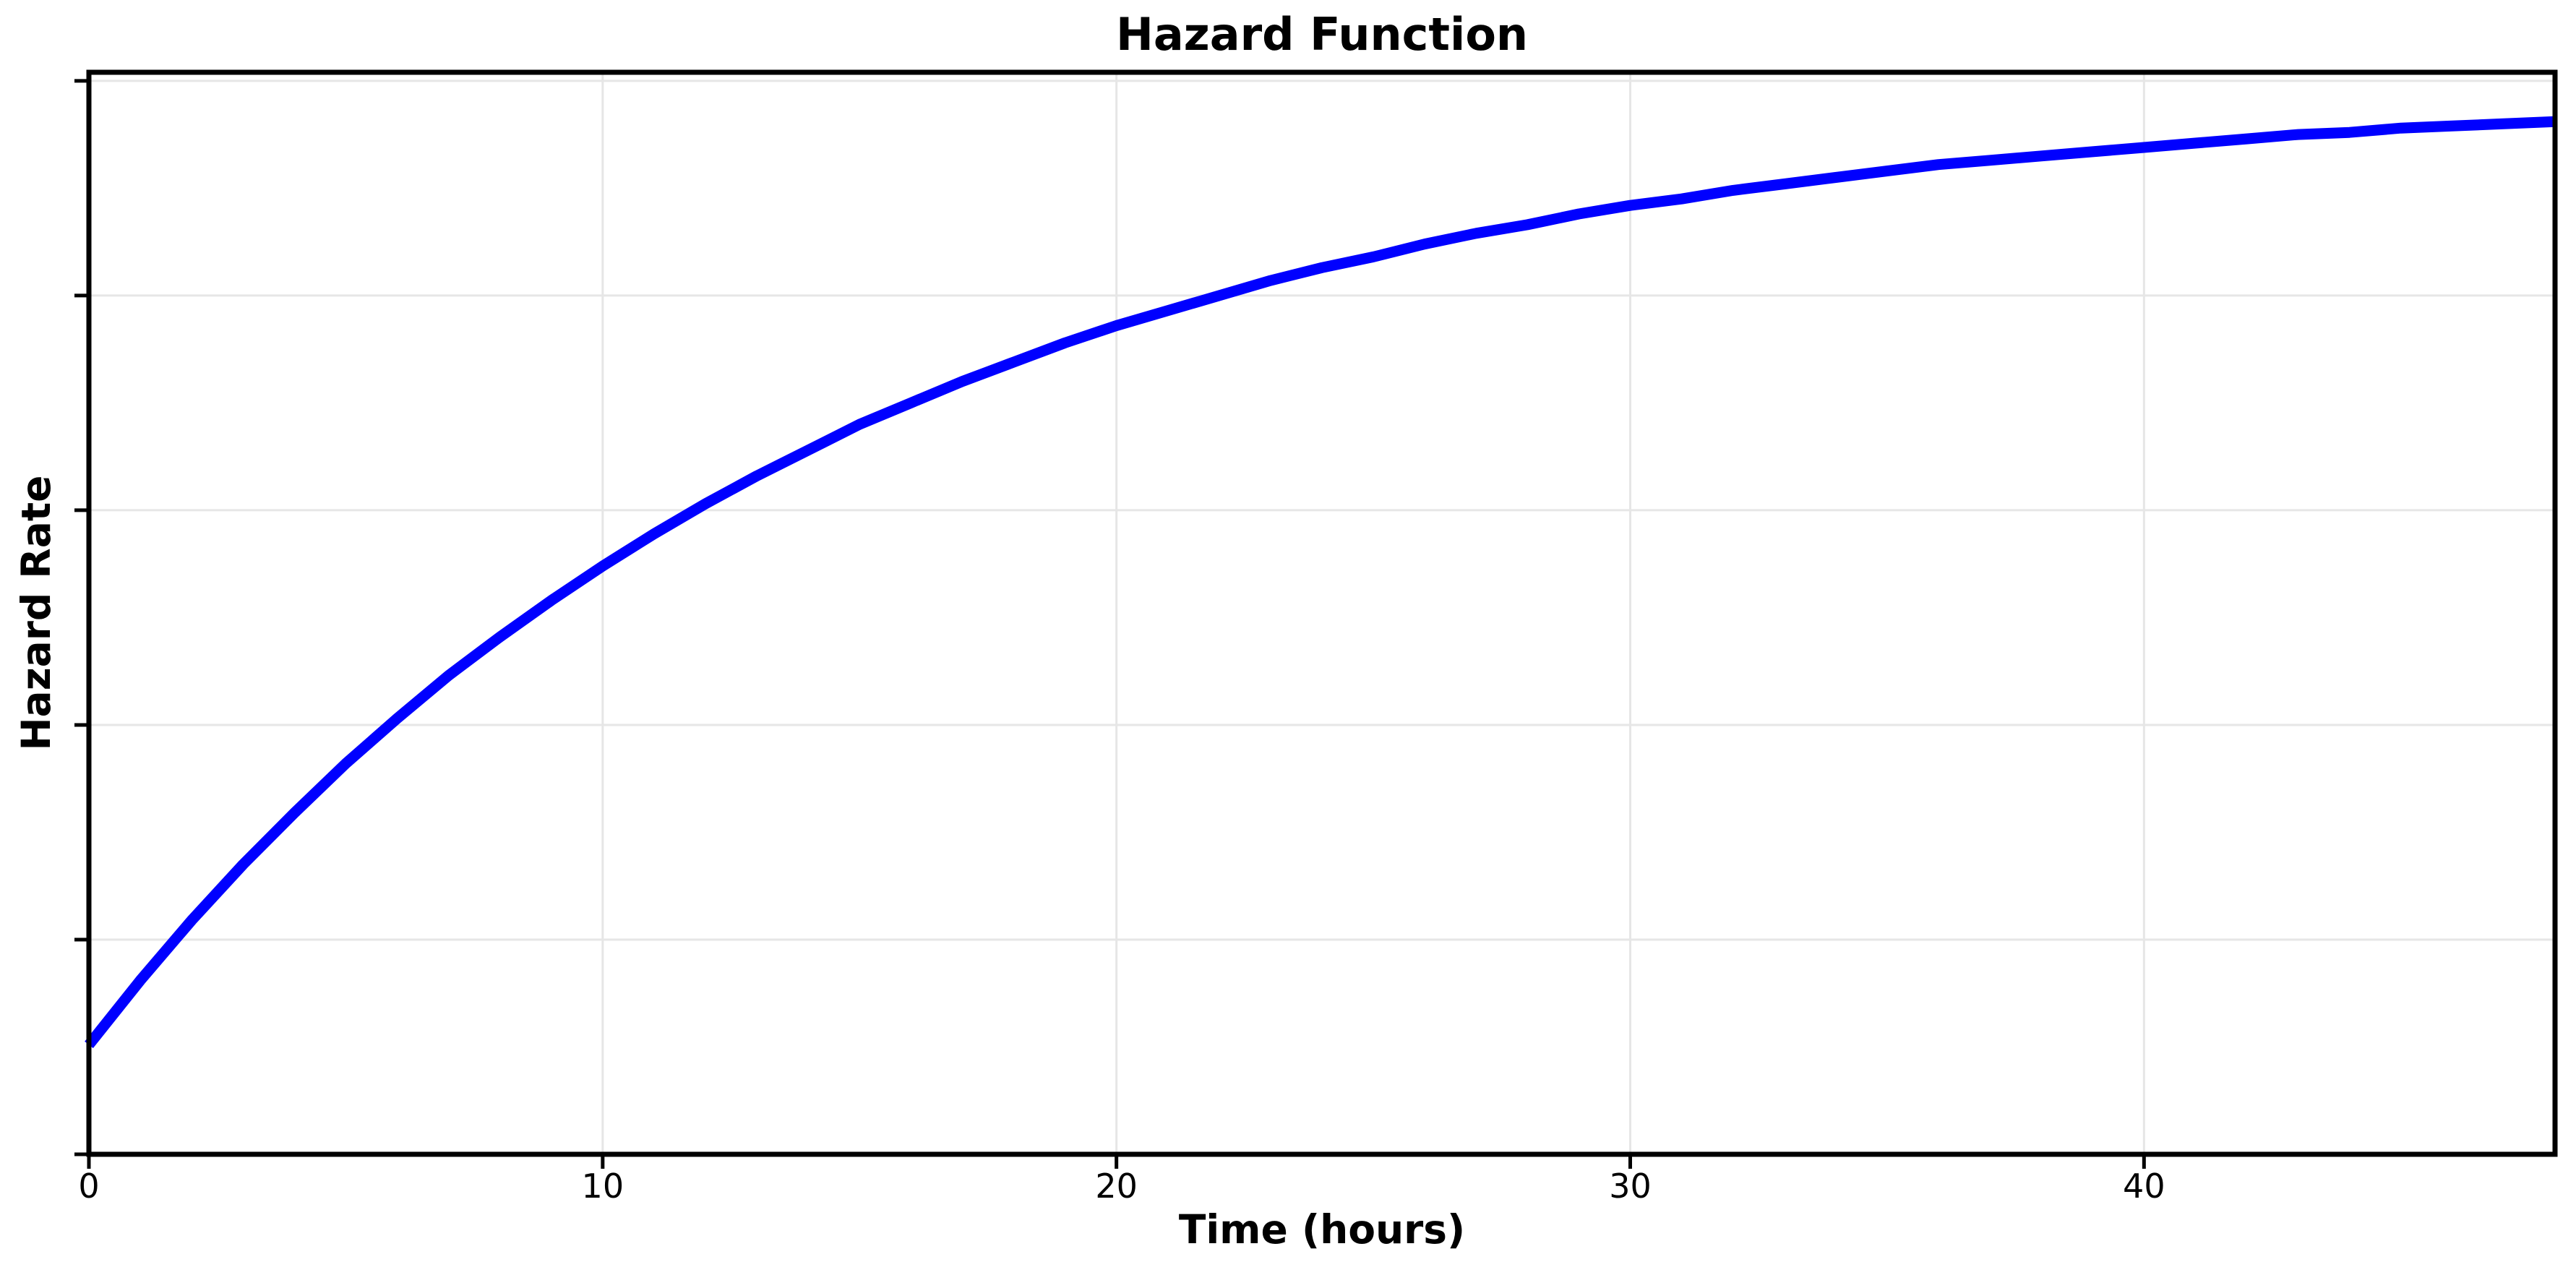 Image resolution: width=2576 pixels, height=1275 pixels. What do you see at coordinates (1117, 1186) in the screenshot?
I see `x-tick-label: 20` at bounding box center [1117, 1186].